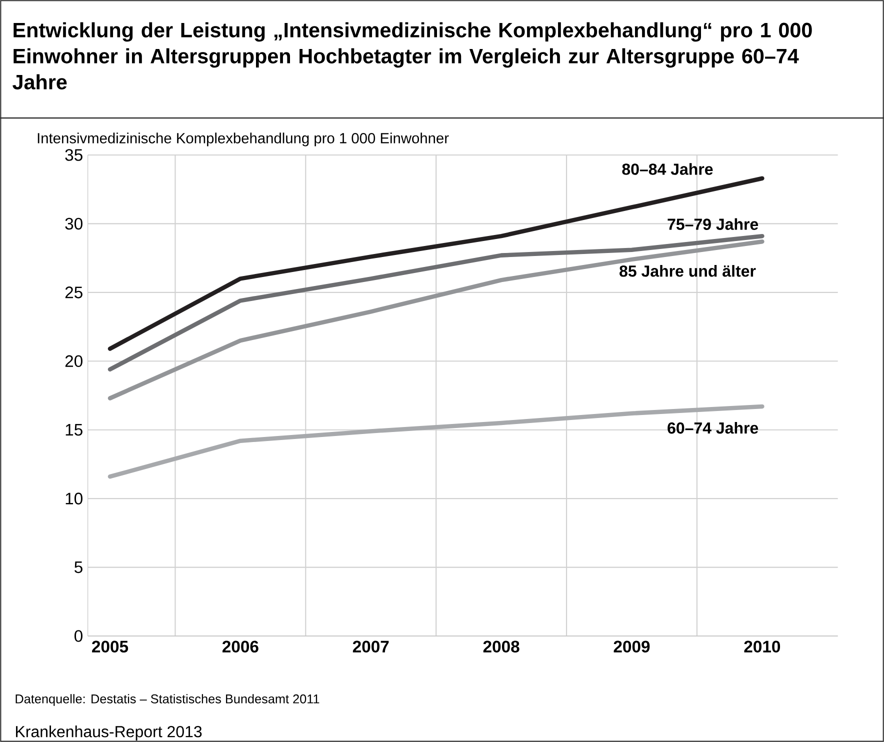  Describe the element at coordinates (110, 646) in the screenshot. I see `x-tick-label: 2005` at that location.